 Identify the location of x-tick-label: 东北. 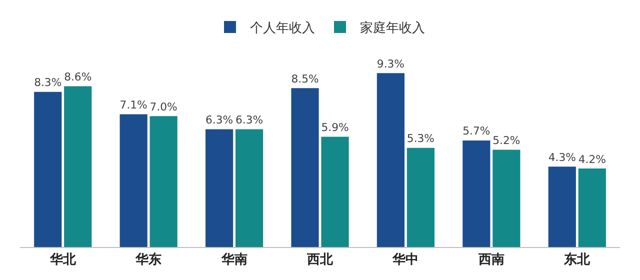
(577, 260).